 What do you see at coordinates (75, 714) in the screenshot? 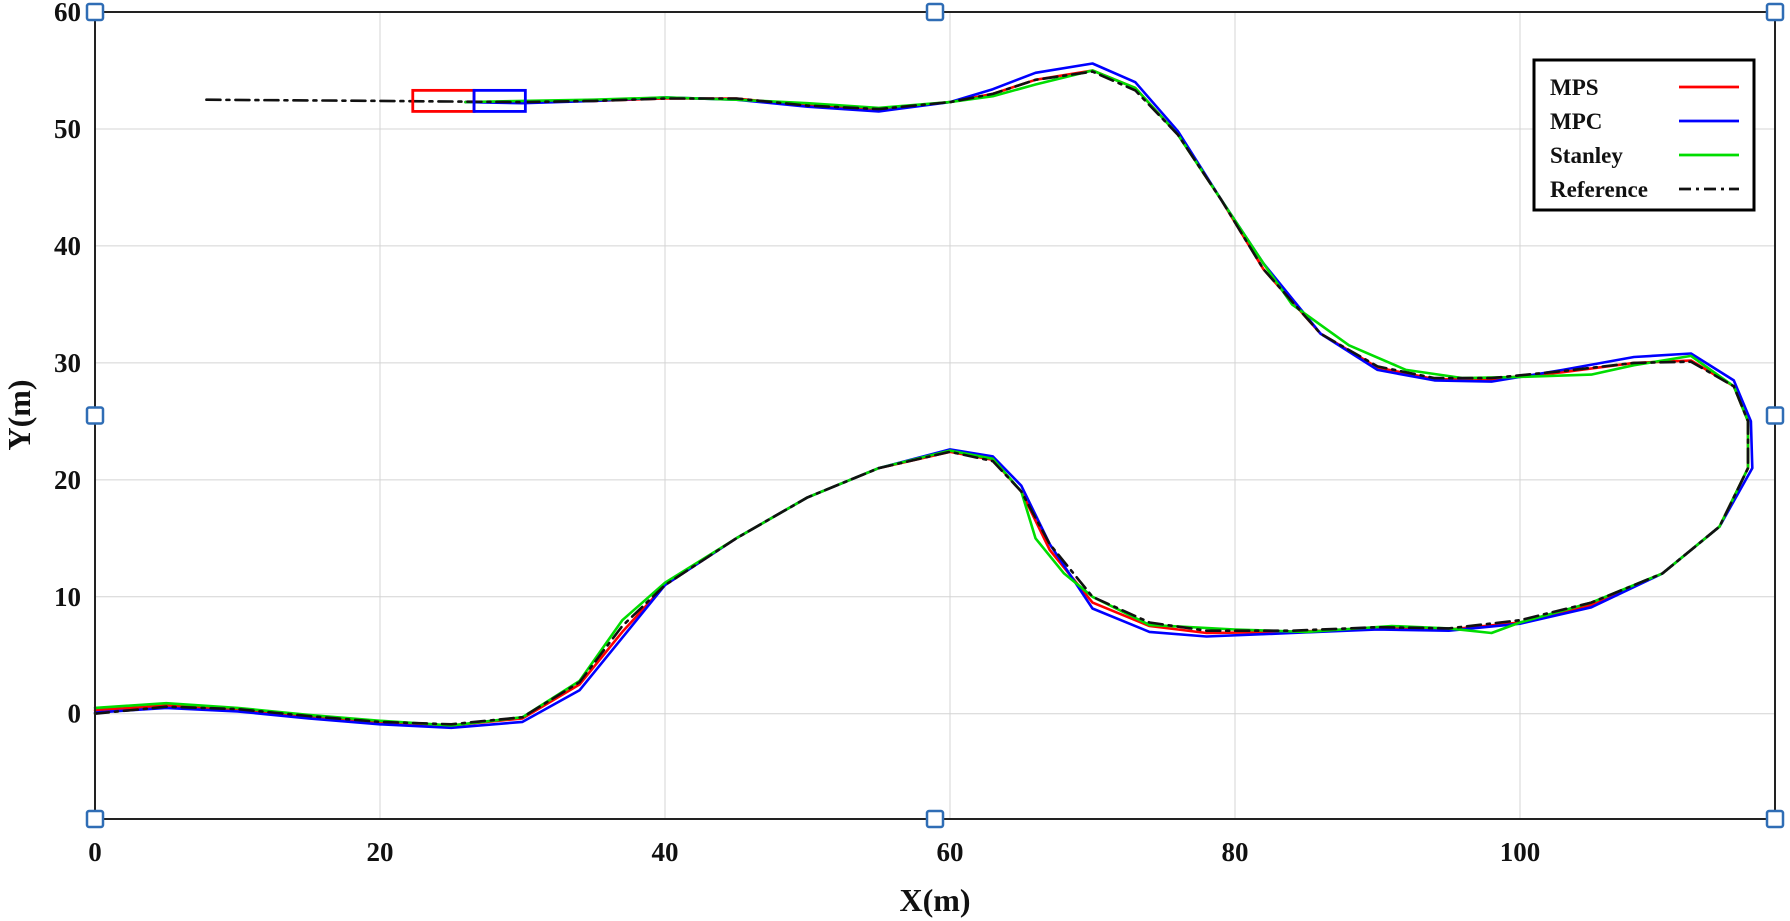
I see `y-tick-label: 0` at bounding box center [75, 714].